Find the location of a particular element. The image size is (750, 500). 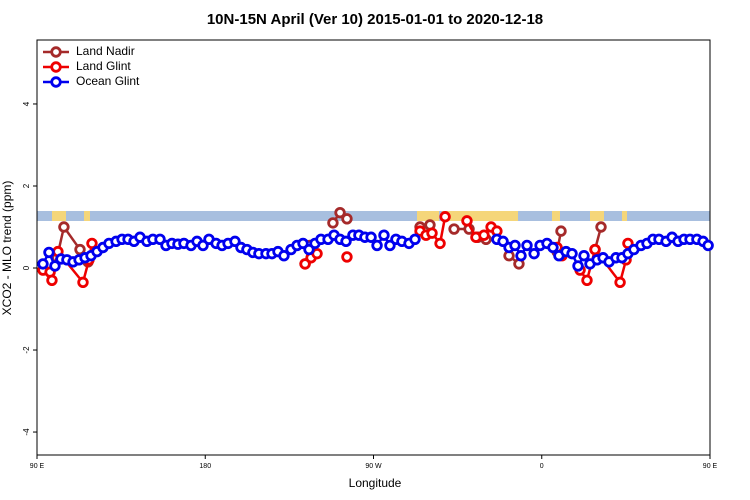

x-tick-label: 180 is located at coordinates (205, 466).